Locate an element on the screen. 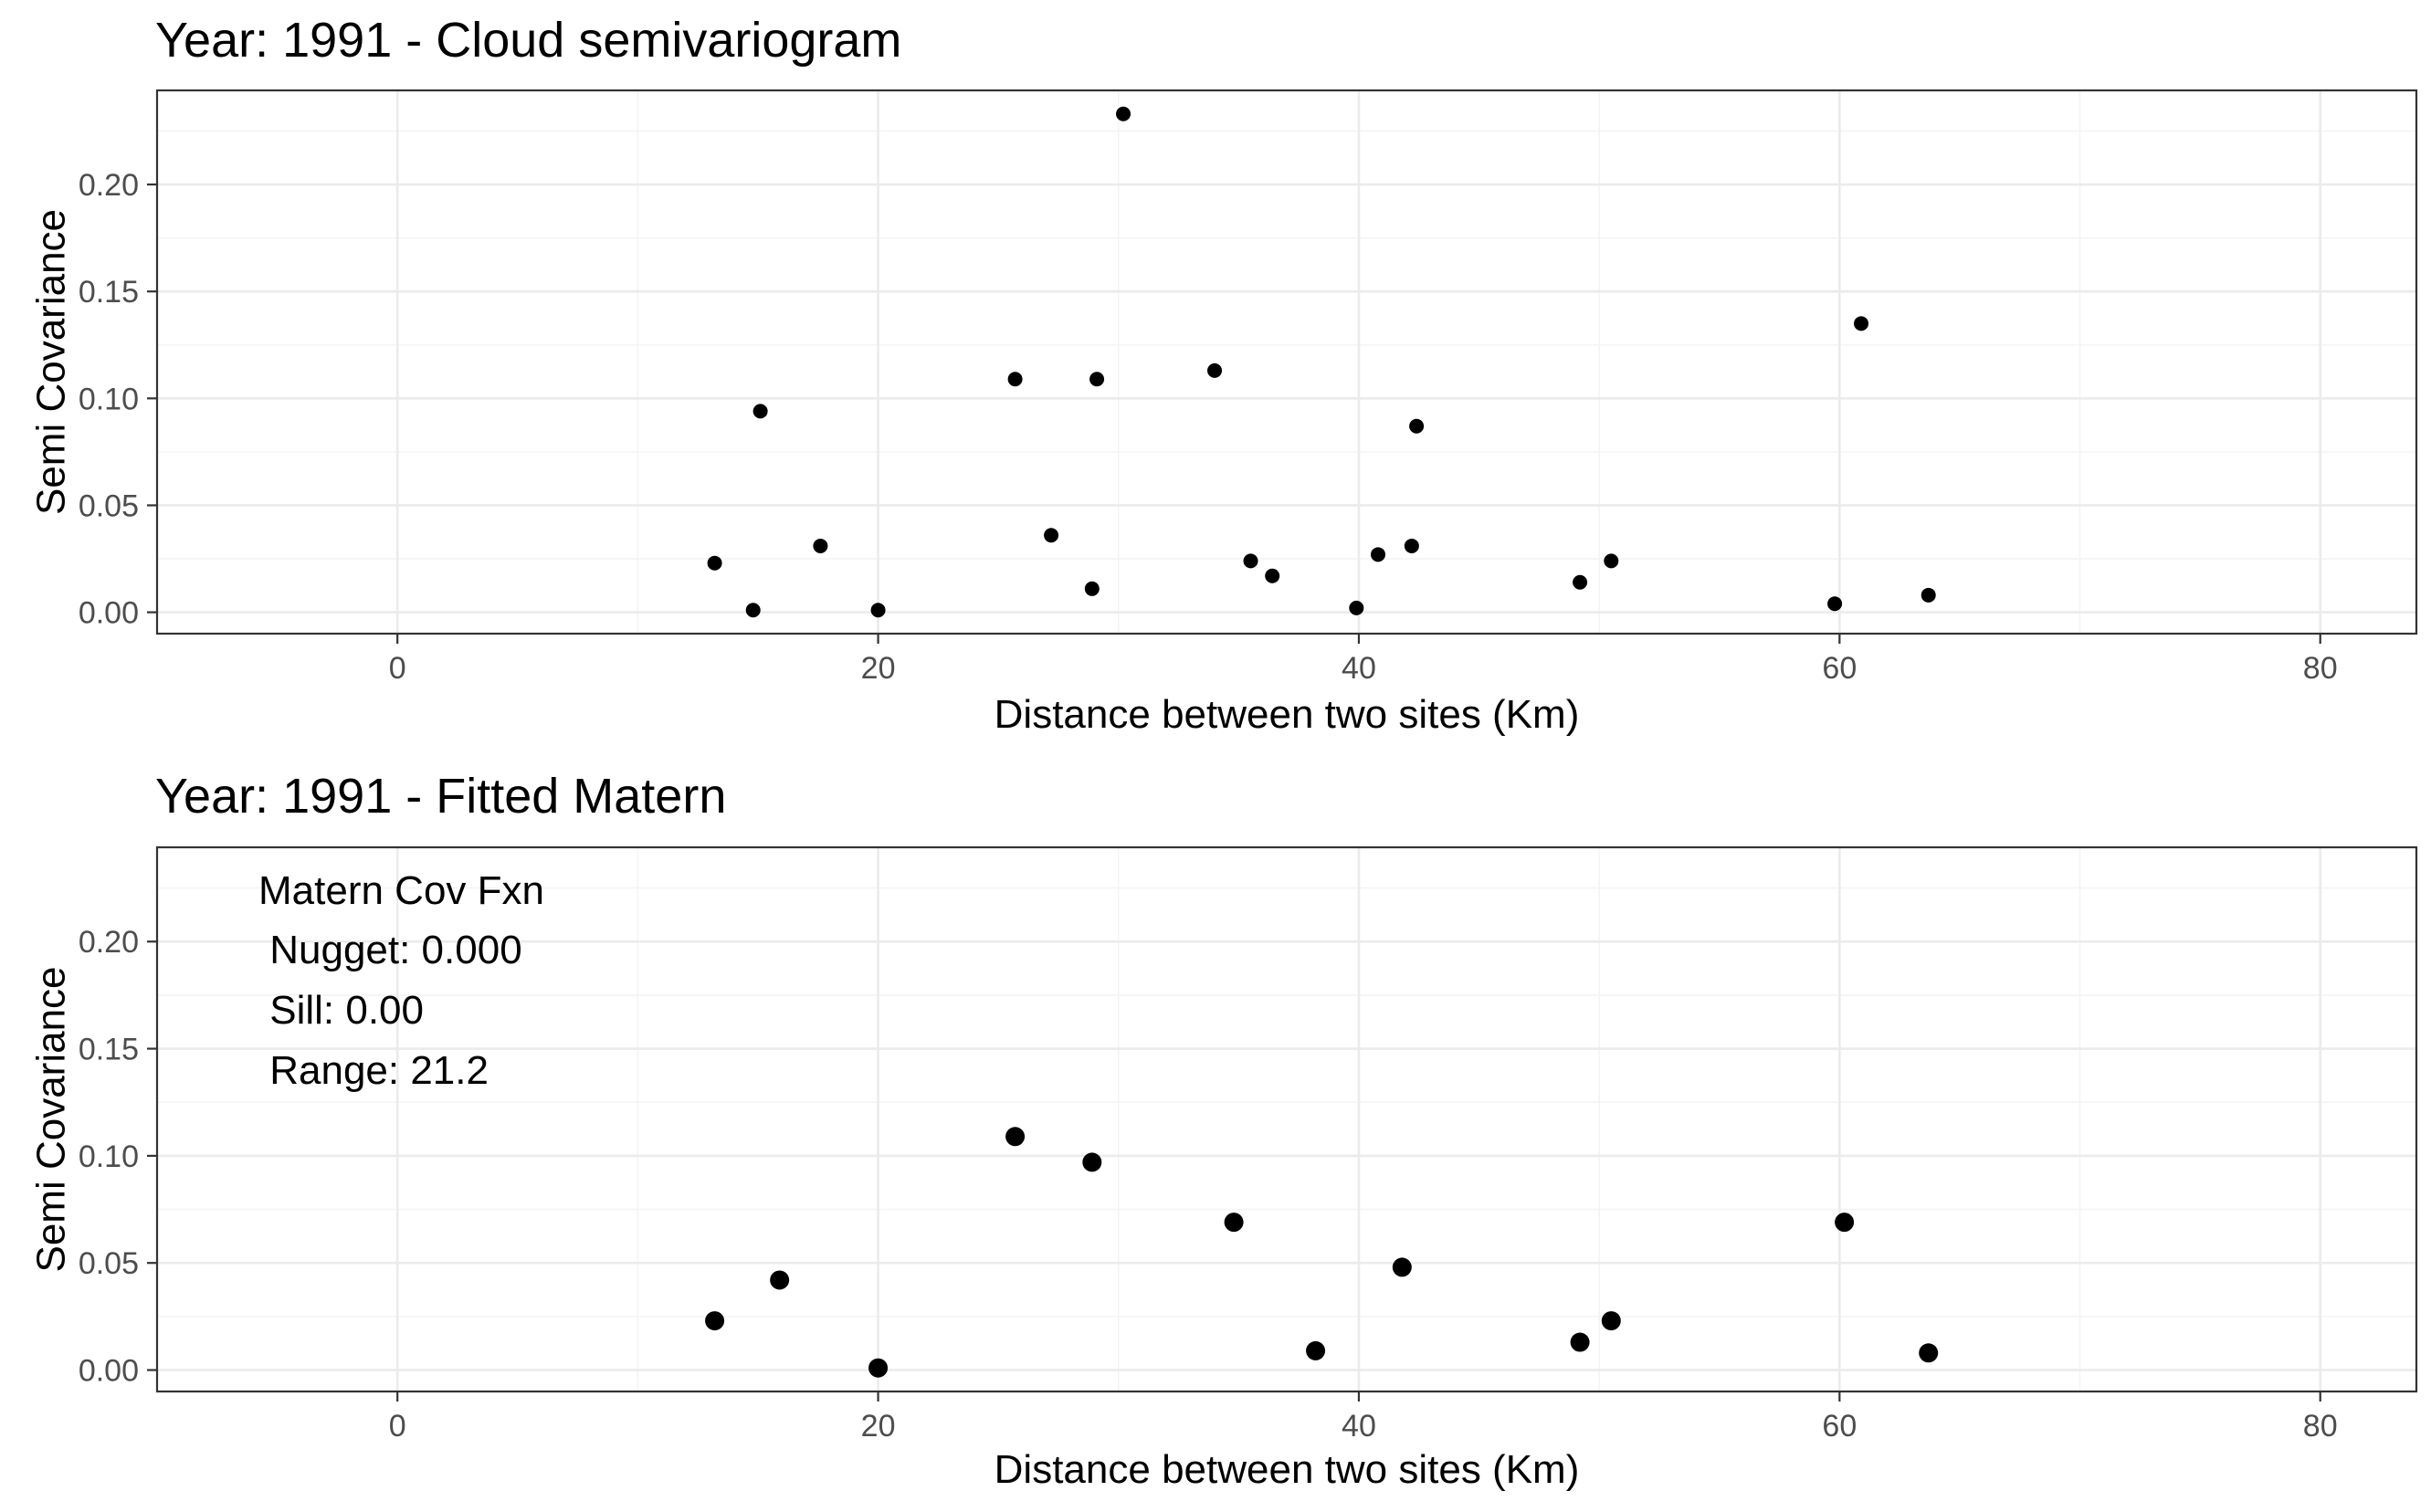 This screenshot has width=2431, height=1512. chart-title: Year: 1991 - Cloud semivariogram is located at coordinates (528, 40).